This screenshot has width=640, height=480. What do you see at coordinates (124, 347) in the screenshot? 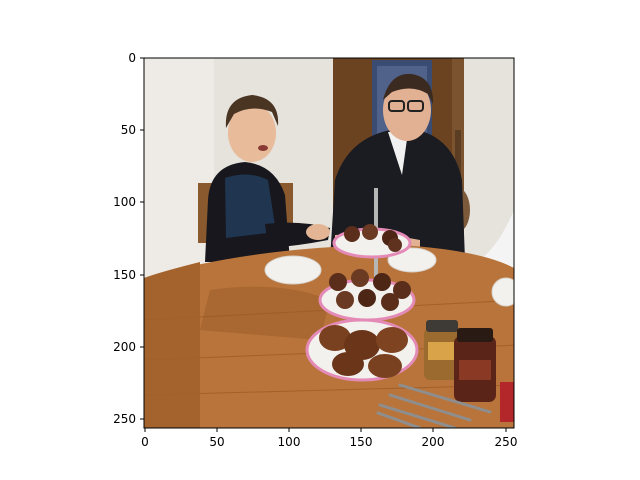
I see `y-tick-label: 200` at bounding box center [124, 347].